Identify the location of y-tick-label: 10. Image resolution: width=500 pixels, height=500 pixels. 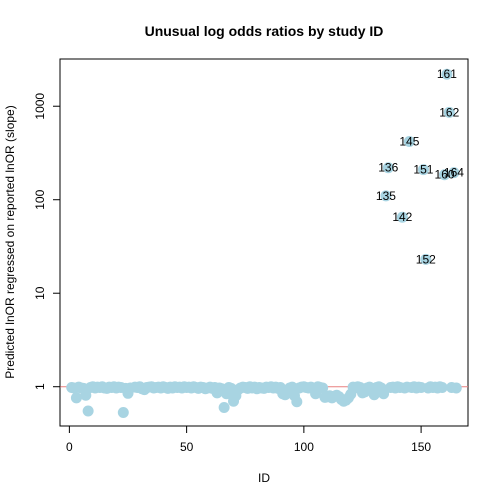
(40, 293).